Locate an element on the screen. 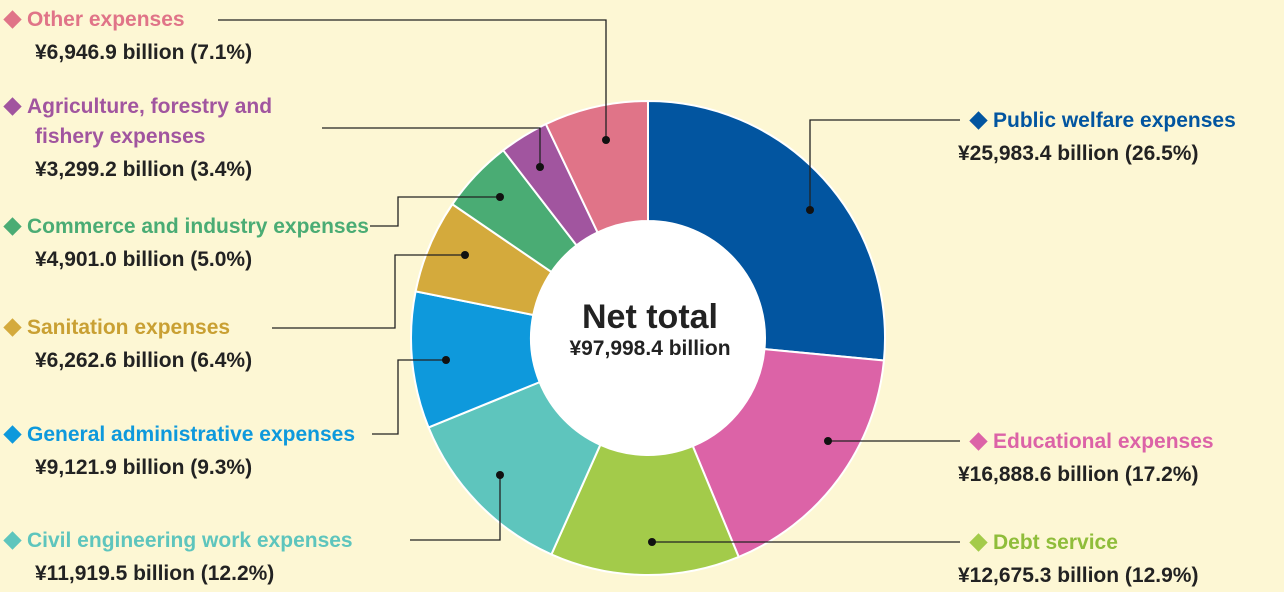 Image resolution: width=1284 pixels, height=592 pixels. slice-value: ¥16,888.6 billion (17.2%) is located at coordinates (1078, 474).